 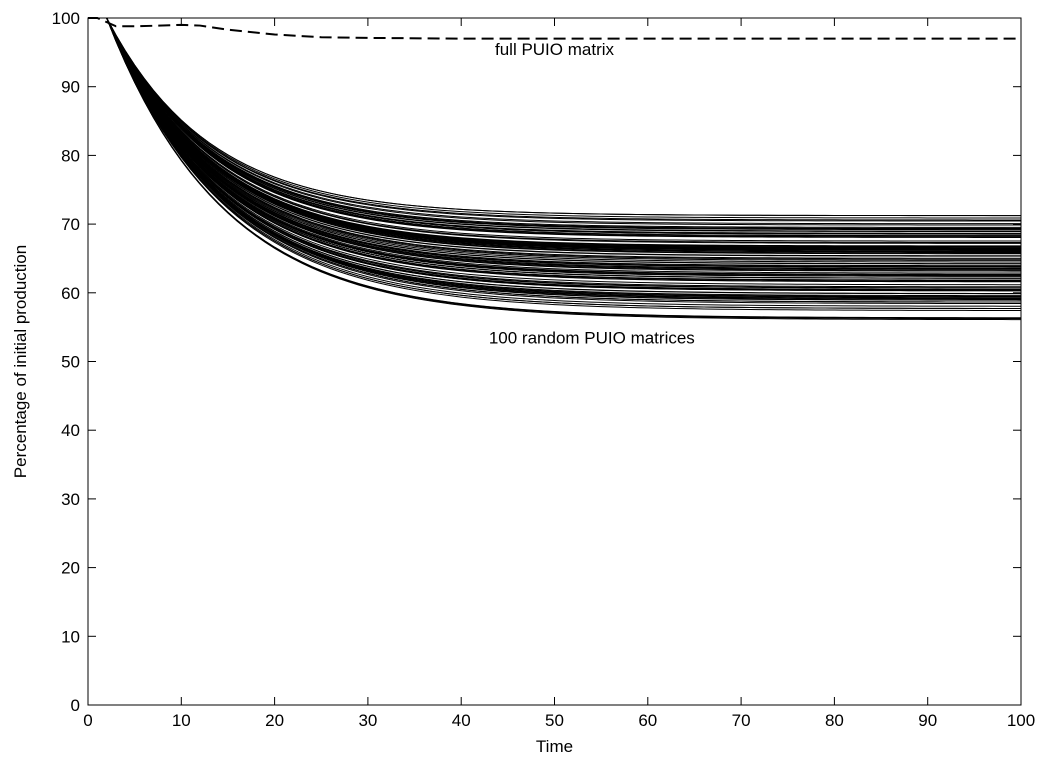 I want to click on series-line-full-puio, so click(x=554, y=28).